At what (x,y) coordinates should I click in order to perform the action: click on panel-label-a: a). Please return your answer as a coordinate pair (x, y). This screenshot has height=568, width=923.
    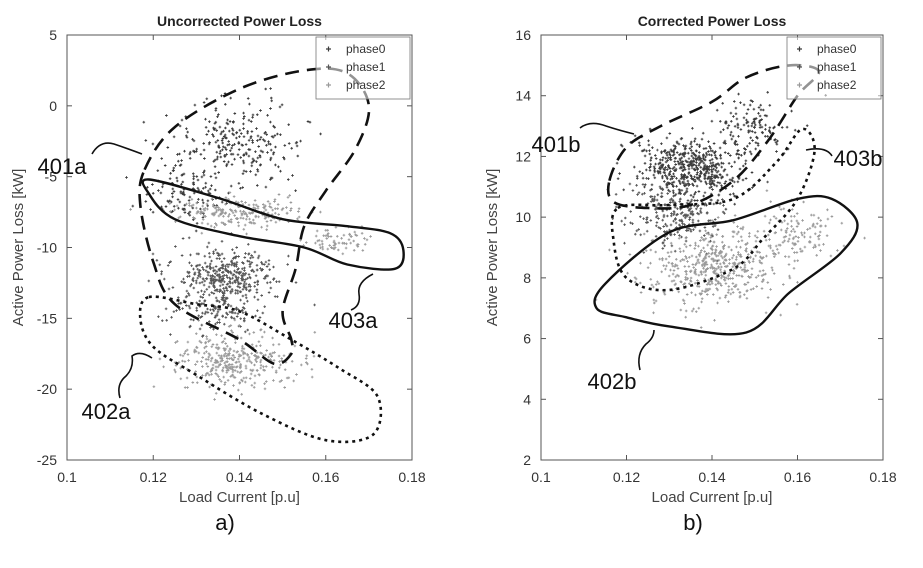
    Looking at the image, I should click on (225, 522).